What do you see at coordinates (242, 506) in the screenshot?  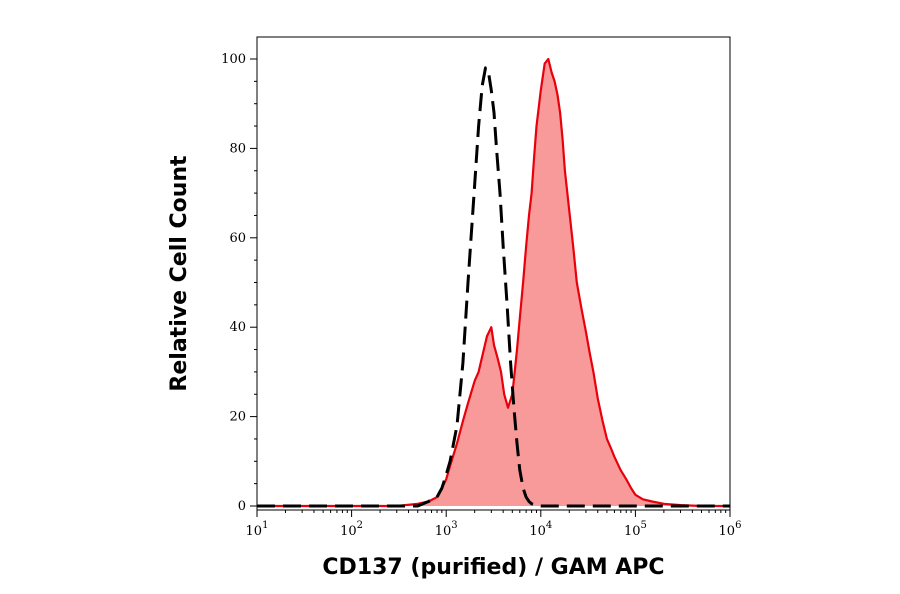 I see `y-tick-label: 0` at bounding box center [242, 506].